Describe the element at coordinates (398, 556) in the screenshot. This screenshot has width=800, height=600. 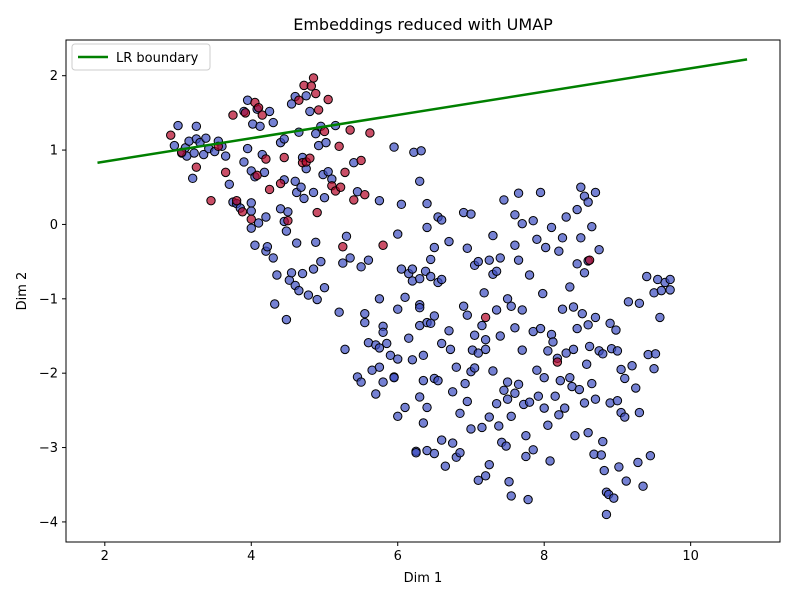
I see `x-tick-label: 6` at that location.